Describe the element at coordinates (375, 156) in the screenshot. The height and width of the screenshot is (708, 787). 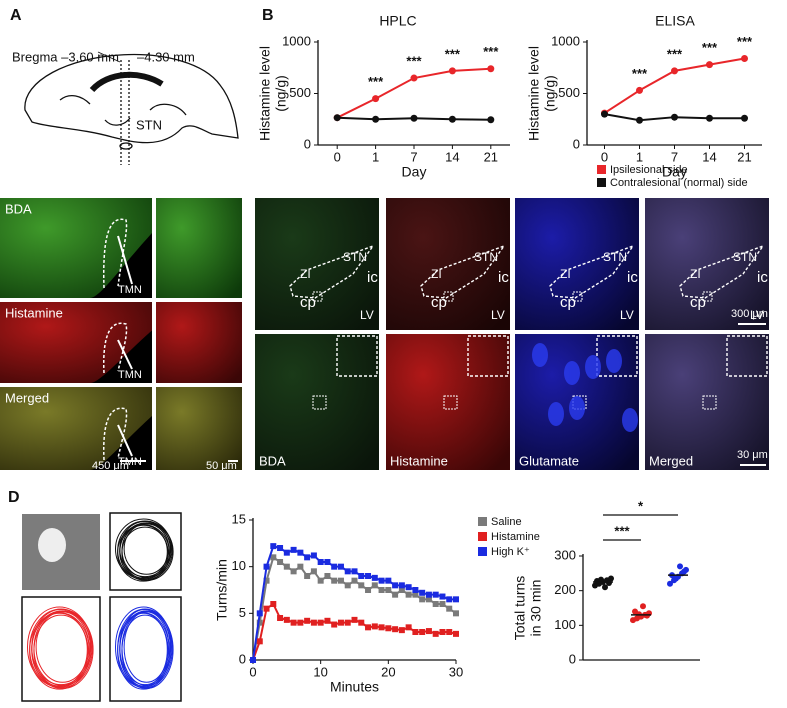
I see `x-tick-label: 1` at that location.